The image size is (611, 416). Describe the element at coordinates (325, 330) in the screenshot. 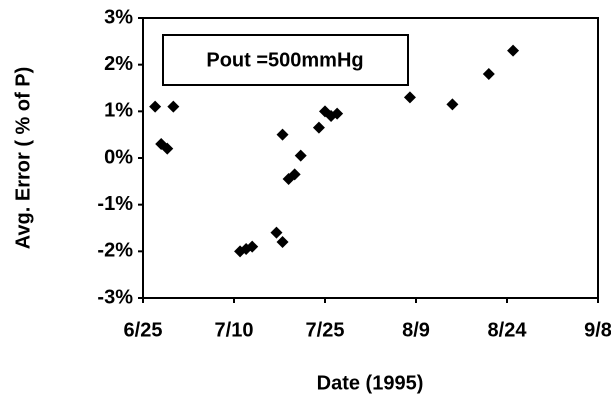

I see `x-tick-label: 7/25` at that location.